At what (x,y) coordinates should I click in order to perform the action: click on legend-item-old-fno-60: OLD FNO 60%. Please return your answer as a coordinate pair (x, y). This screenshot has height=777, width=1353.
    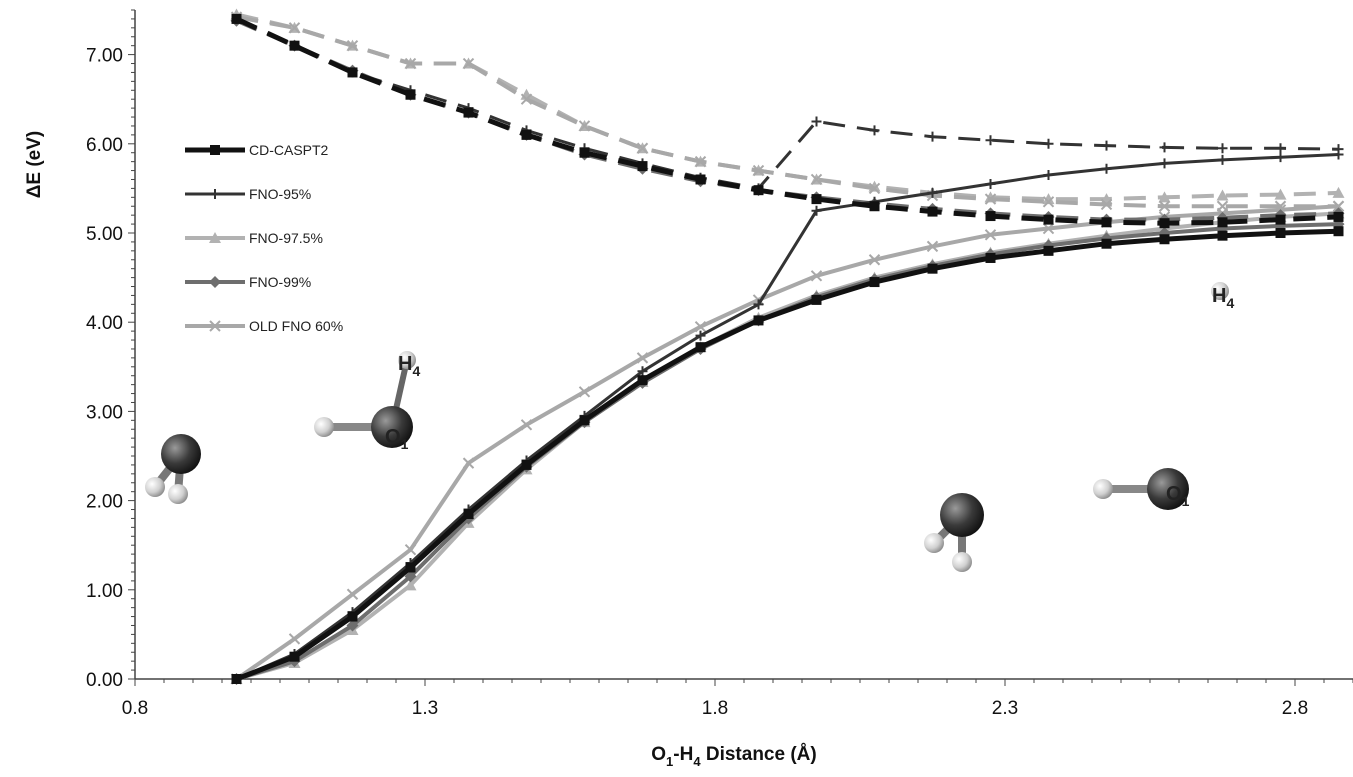
    Looking at the image, I should click on (264, 326).